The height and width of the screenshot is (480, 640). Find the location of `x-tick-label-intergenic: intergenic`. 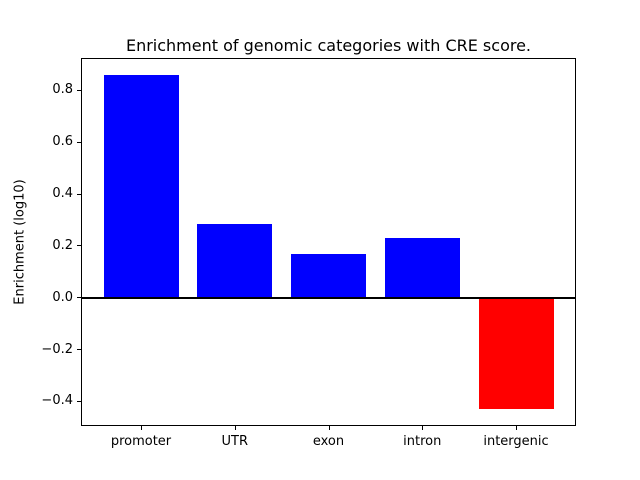

x-tick-label-intergenic: intergenic is located at coordinates (516, 441).